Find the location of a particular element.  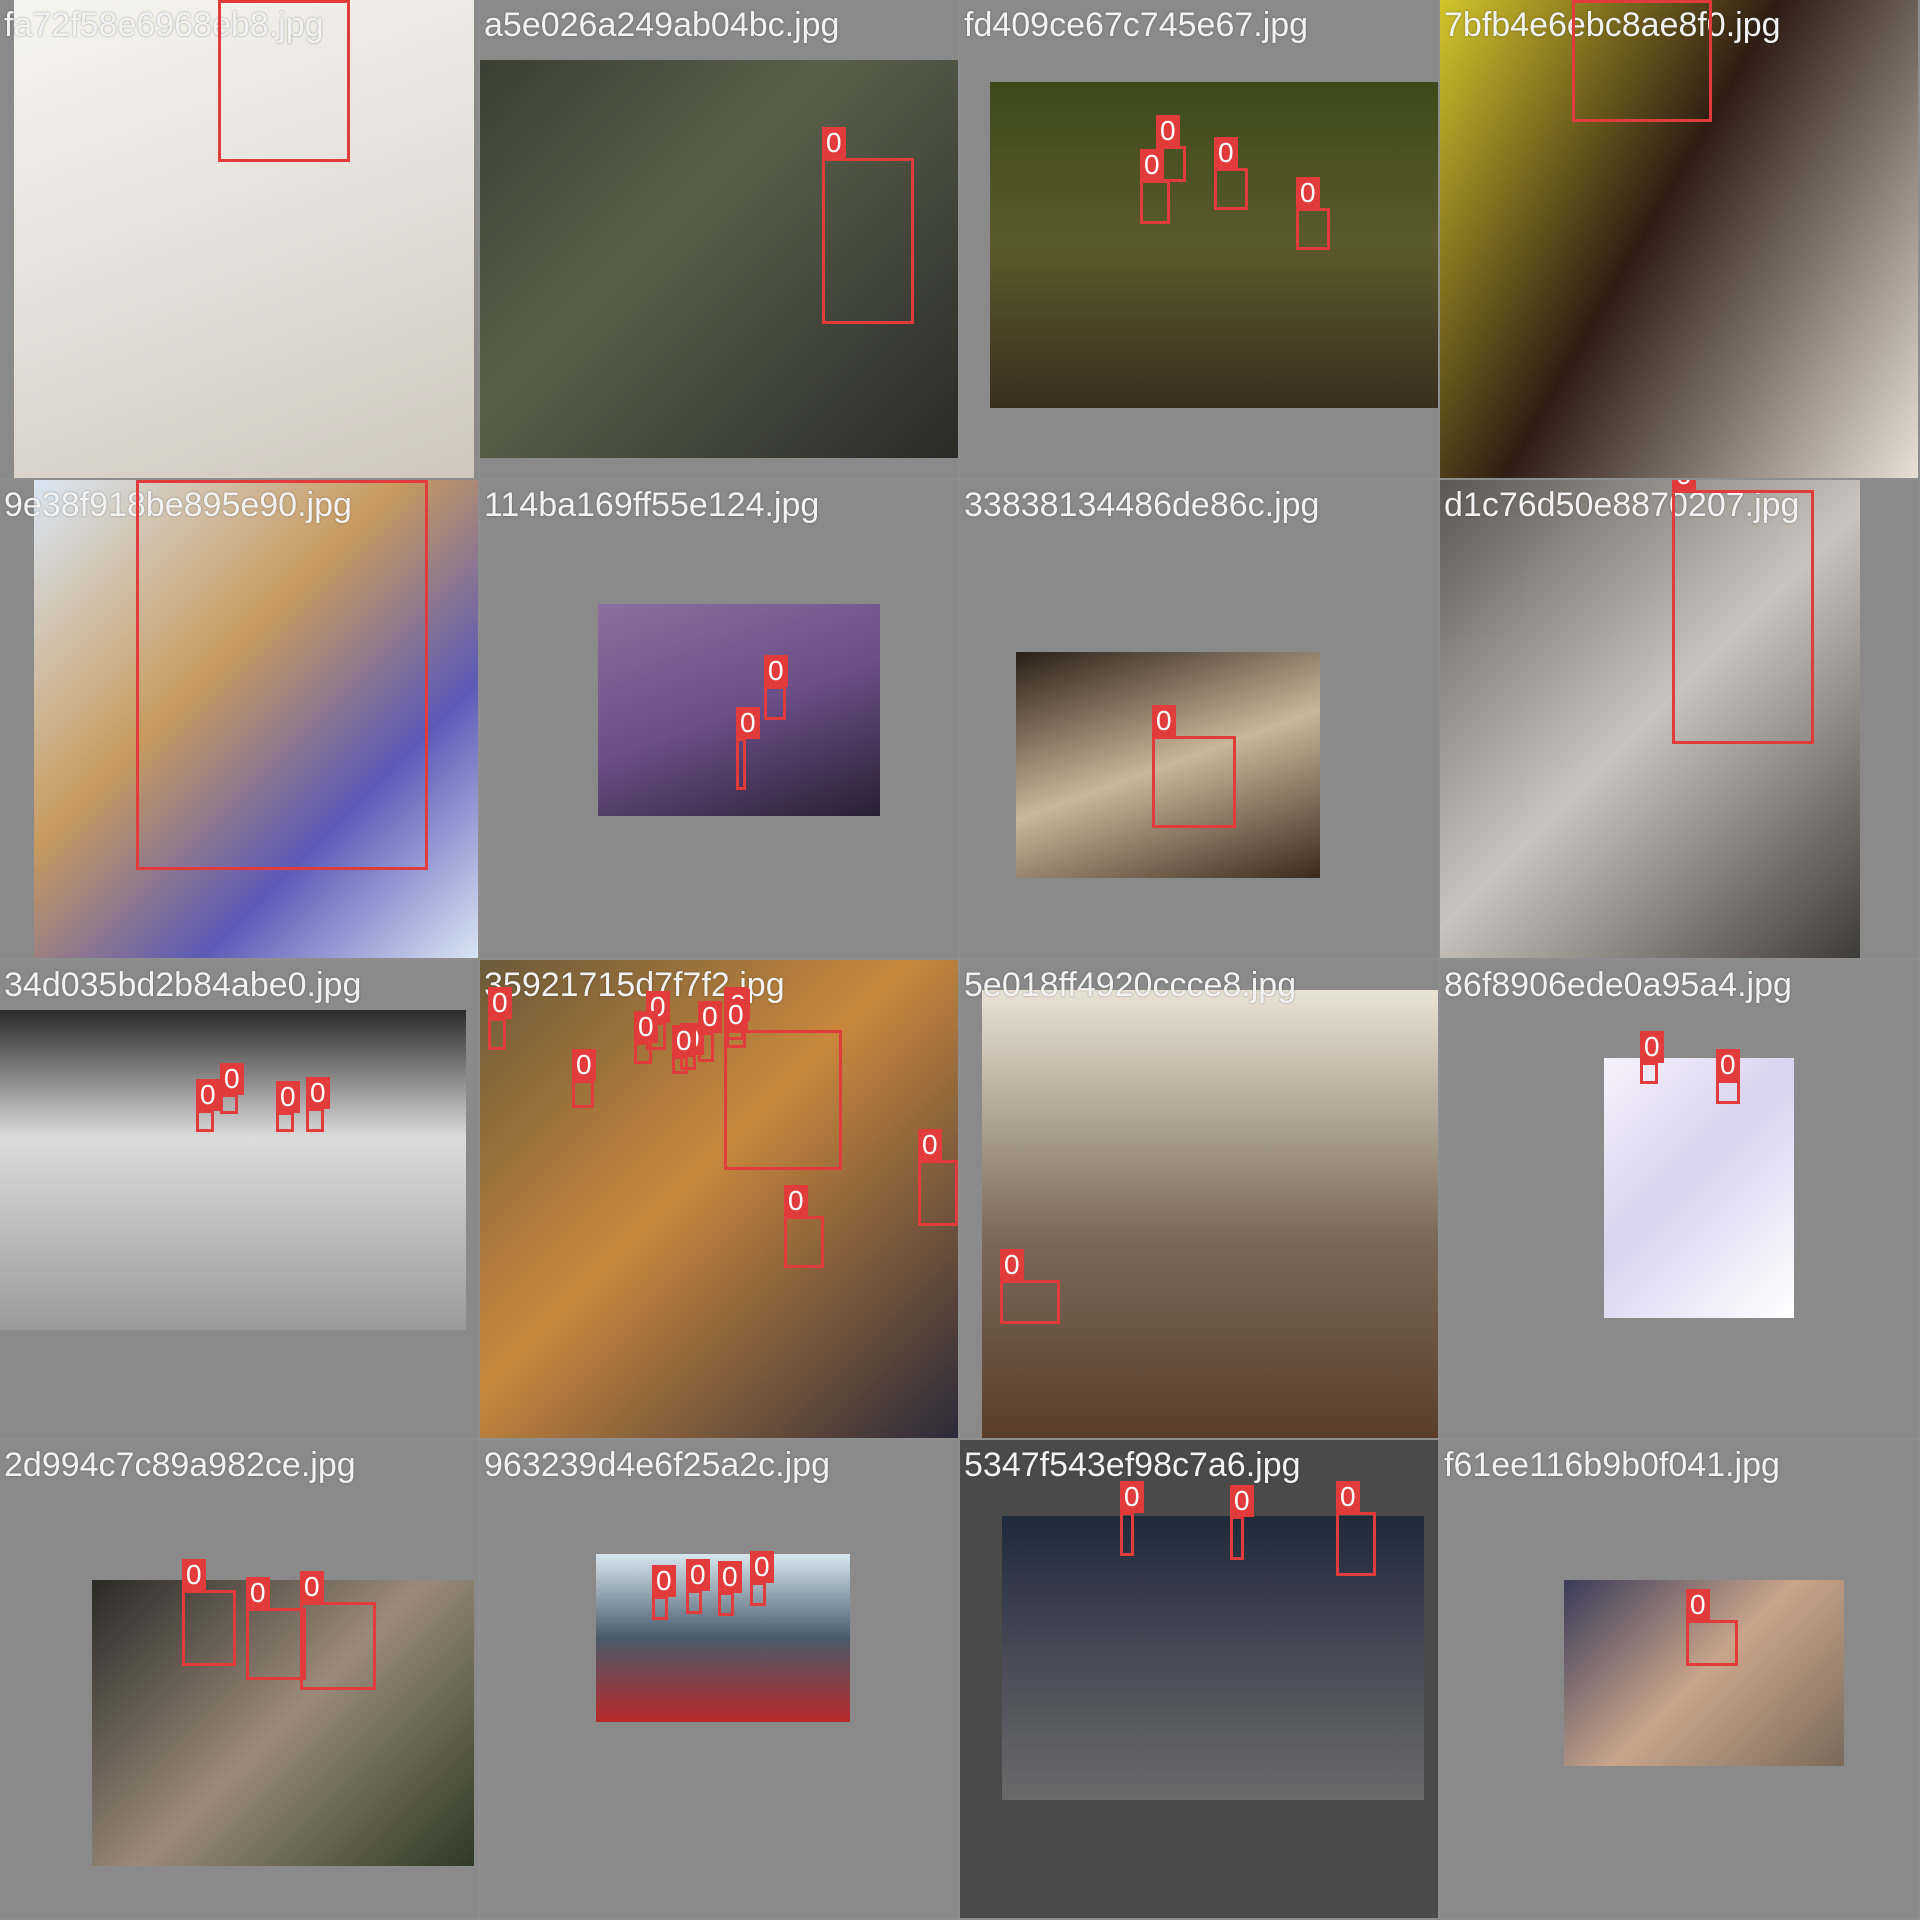

filename-label: 5e018ff4920ccce8.jpg is located at coordinates (1130, 985).